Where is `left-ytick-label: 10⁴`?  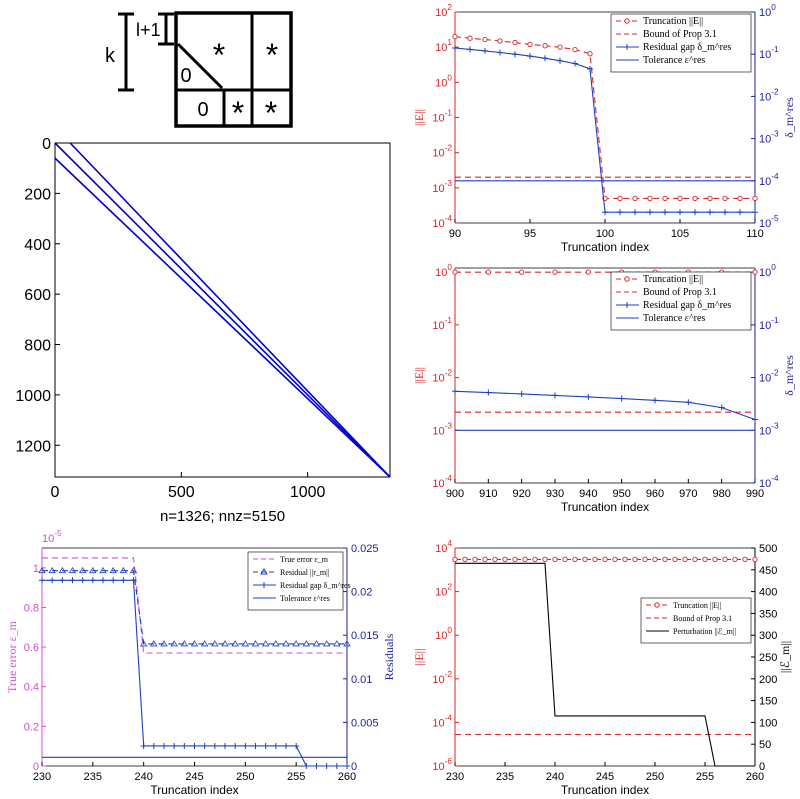
left-ytick-label: 10⁴ is located at coordinates (443, 547).